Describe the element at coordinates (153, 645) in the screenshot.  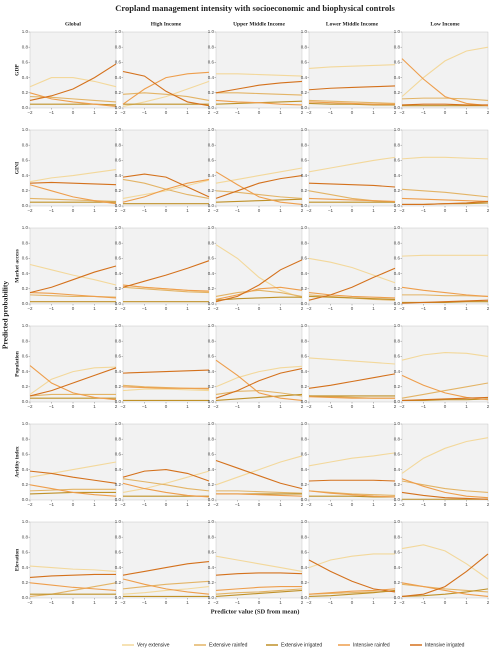
I see `legend-label: Very extensive` at that location.